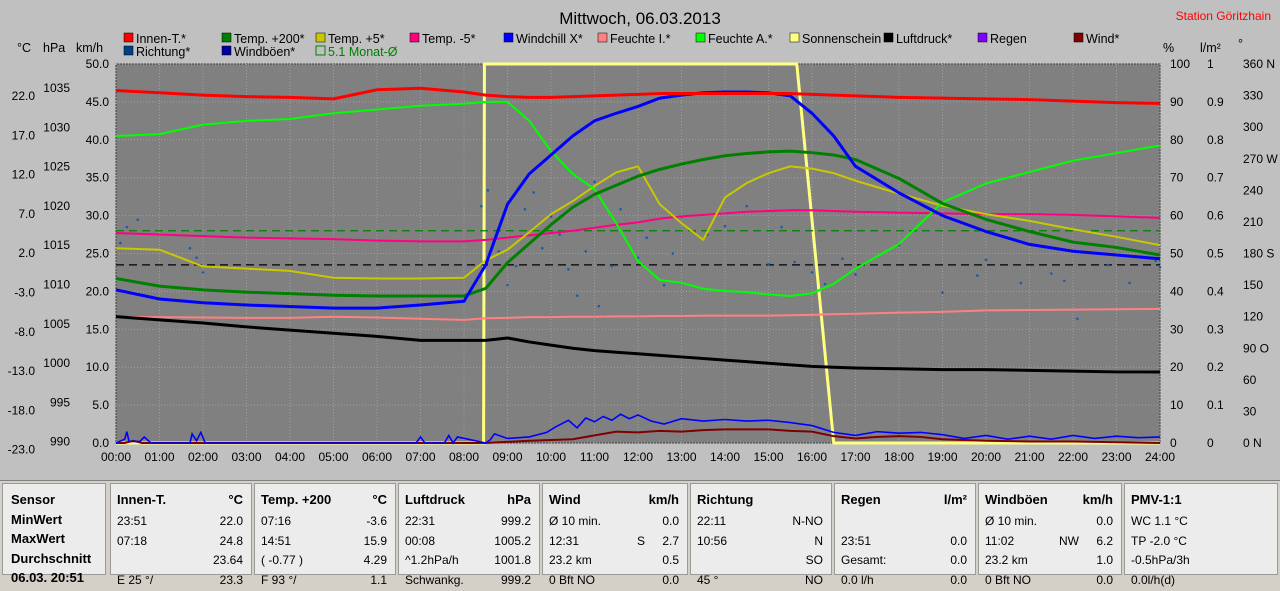  Describe the element at coordinates (276, 540) in the screenshot. I see `stats-cell-time: 14:51` at that location.